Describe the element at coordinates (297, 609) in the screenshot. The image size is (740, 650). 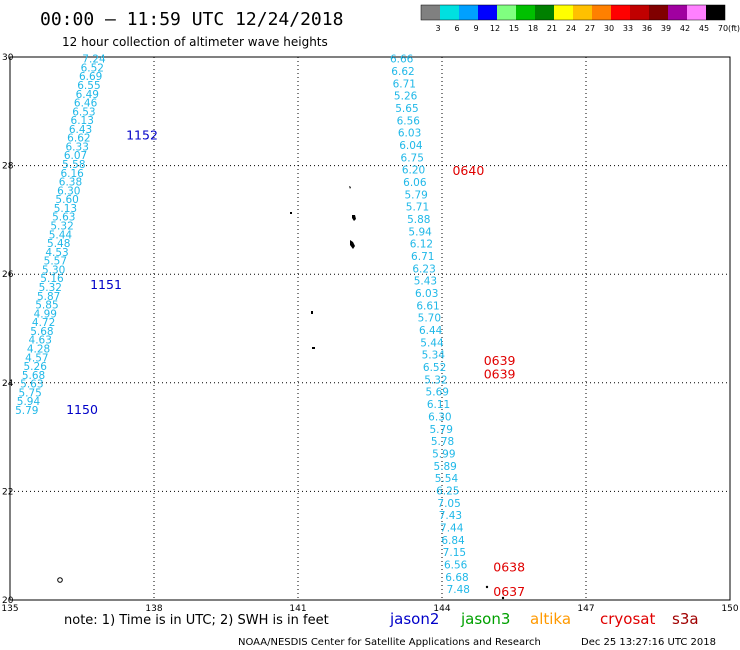
I see `x-tick-label: 141` at that location.